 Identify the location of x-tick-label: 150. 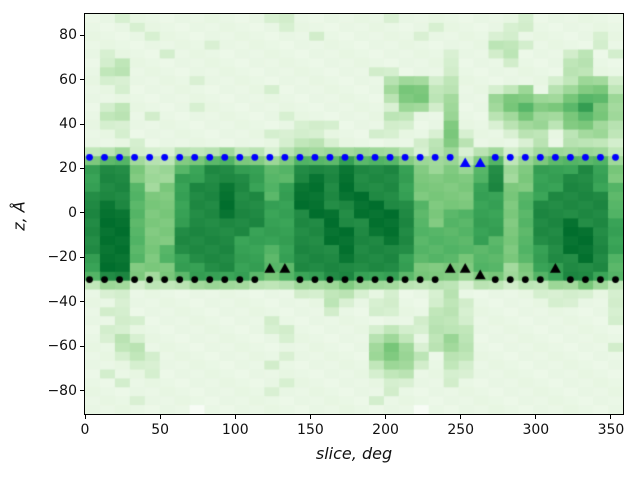
(310, 430).